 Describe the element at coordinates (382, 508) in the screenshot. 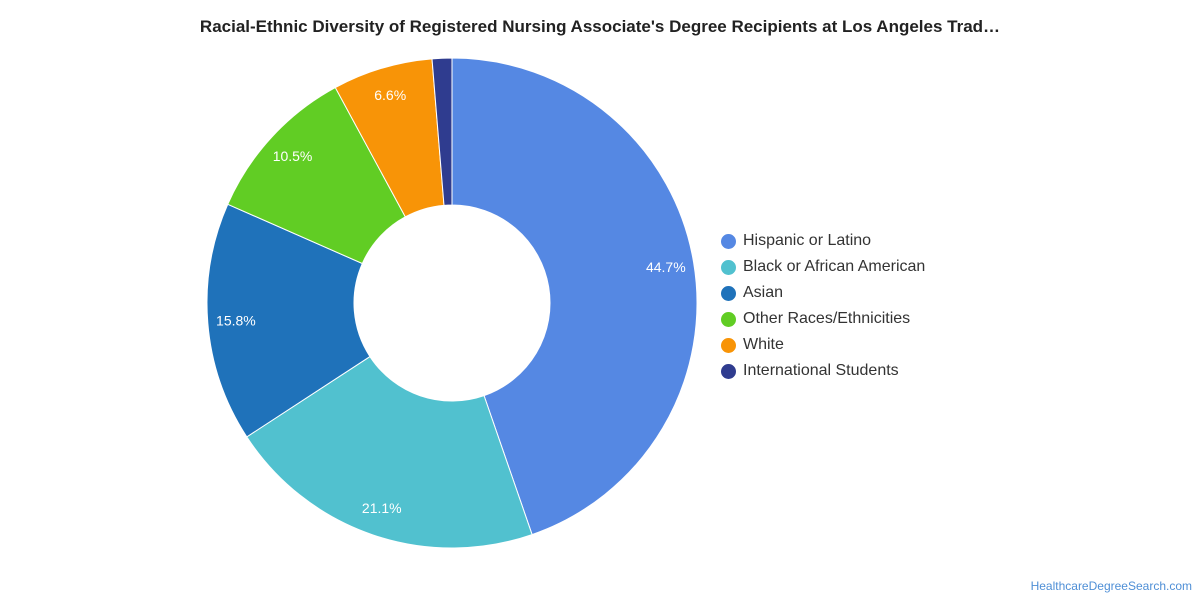

I see `slice-label-black-or-african-american: 21.1%` at that location.